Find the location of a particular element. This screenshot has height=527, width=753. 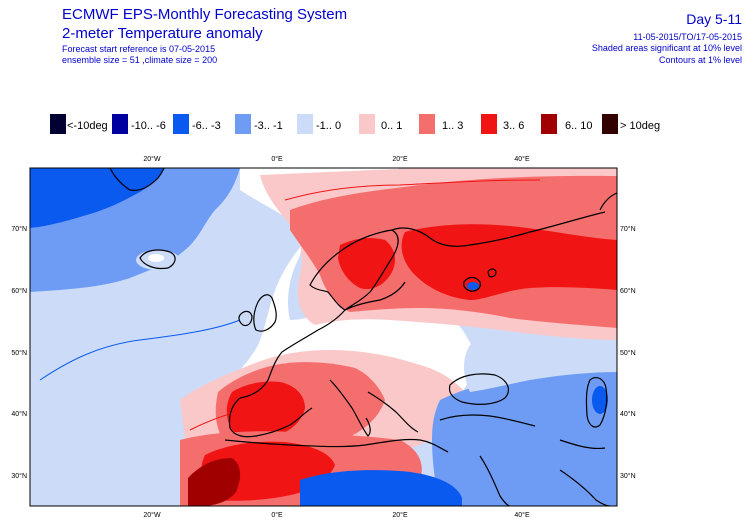

coast-western-europe is located at coordinates (292, 354).